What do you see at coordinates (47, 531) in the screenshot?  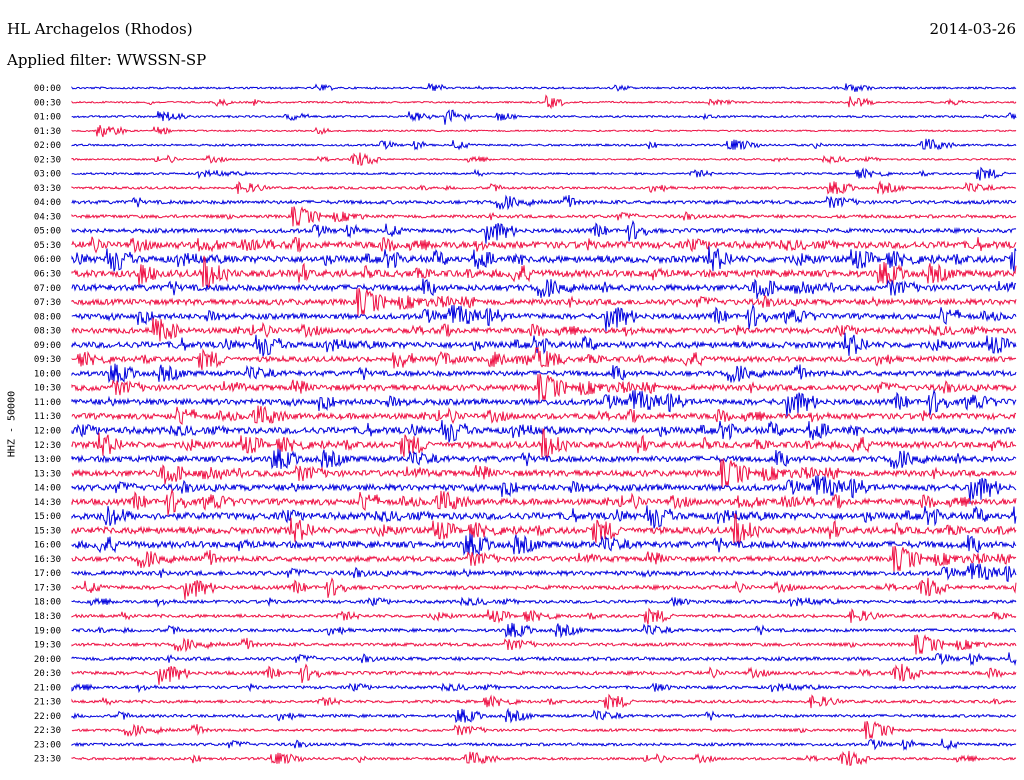 I see `row-time-label: 15:30` at bounding box center [47, 531].